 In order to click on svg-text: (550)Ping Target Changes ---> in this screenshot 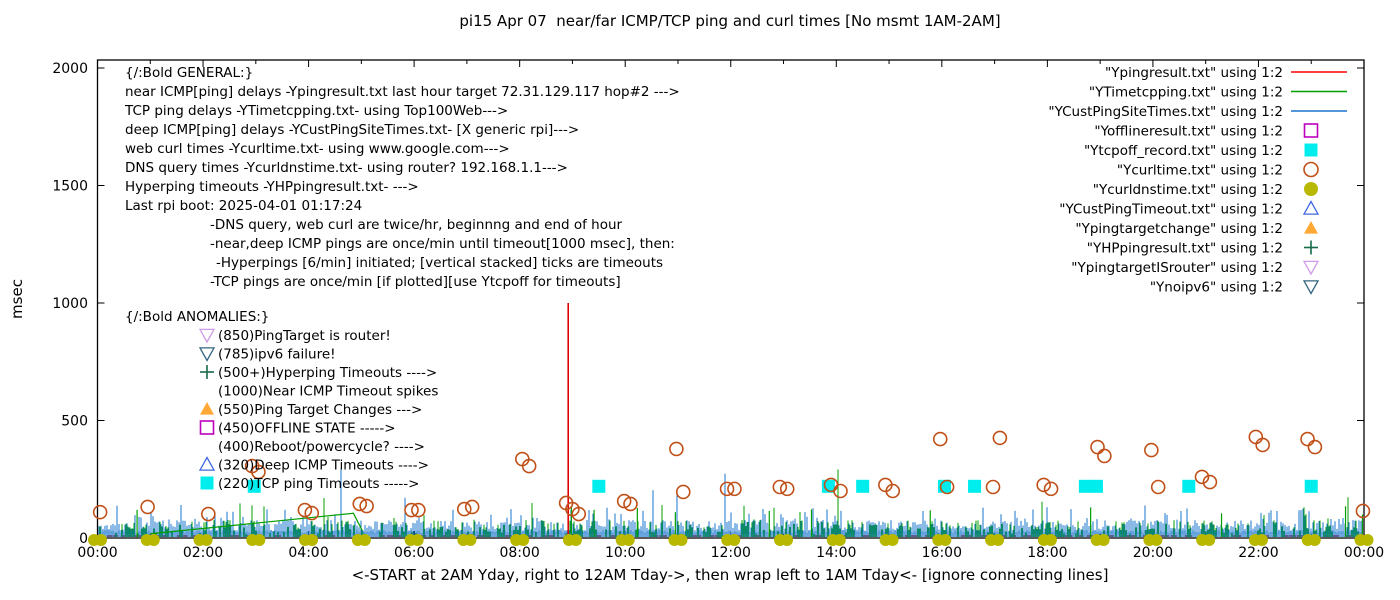, I will do `click(320, 410)`.